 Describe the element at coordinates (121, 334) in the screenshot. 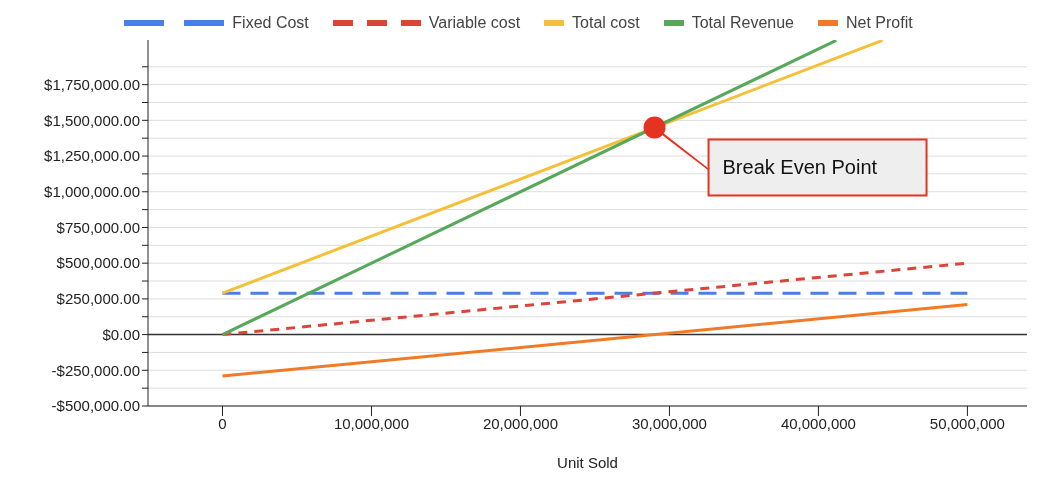

I see `y-tick-label: $0.00` at that location.